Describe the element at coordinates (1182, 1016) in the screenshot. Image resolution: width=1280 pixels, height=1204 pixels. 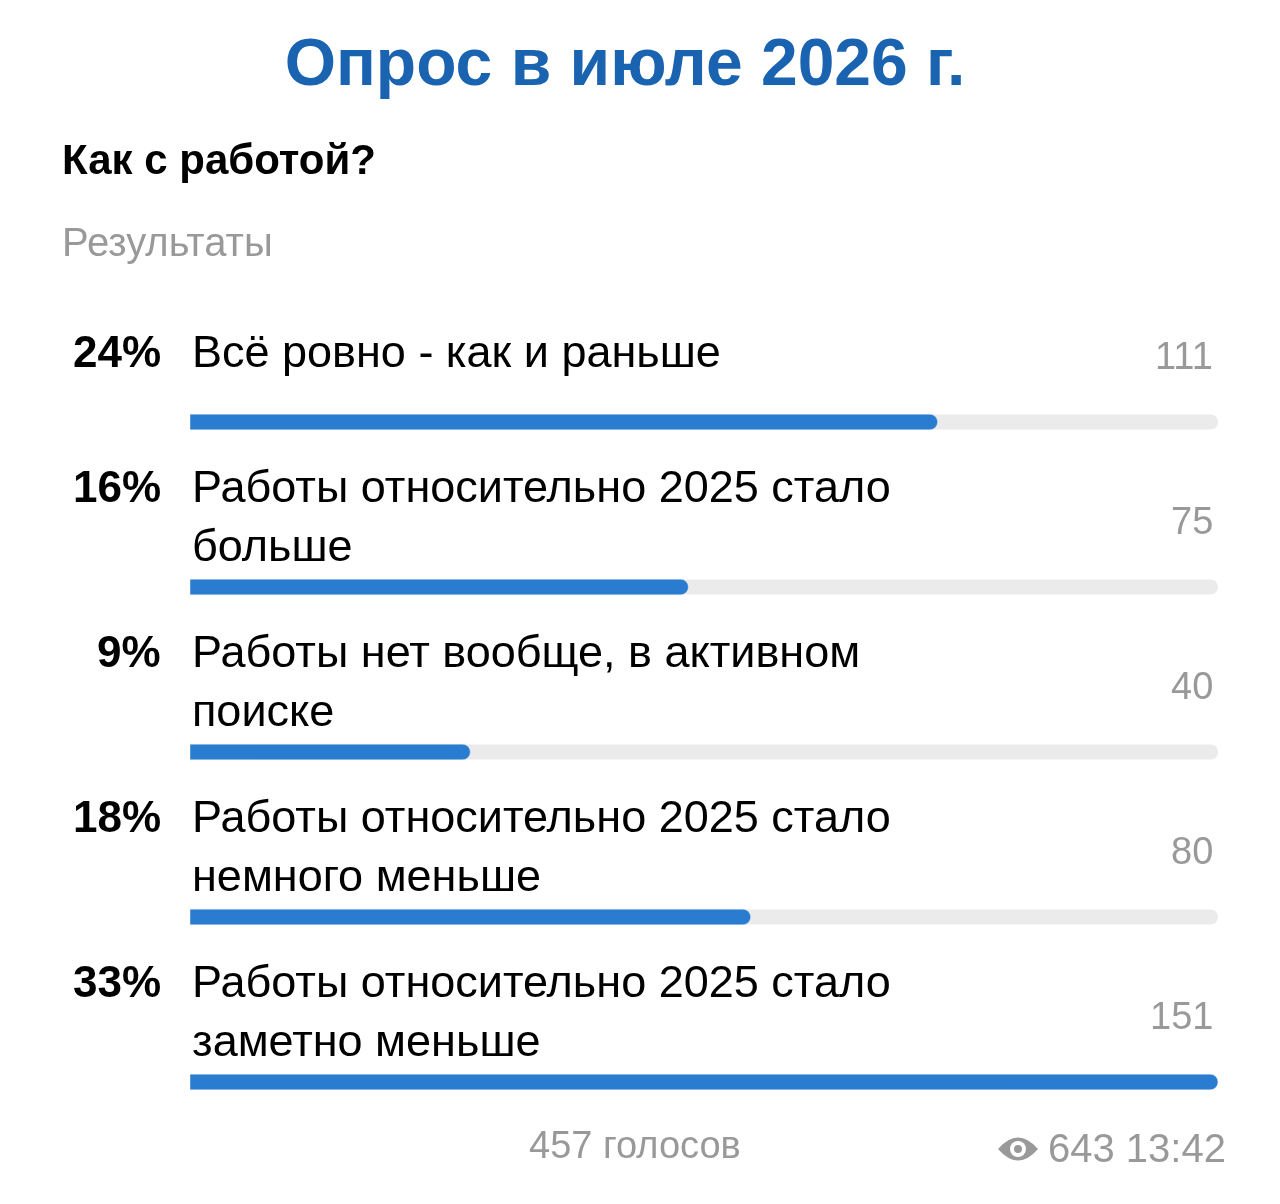
I see `annotation: 151` at that location.